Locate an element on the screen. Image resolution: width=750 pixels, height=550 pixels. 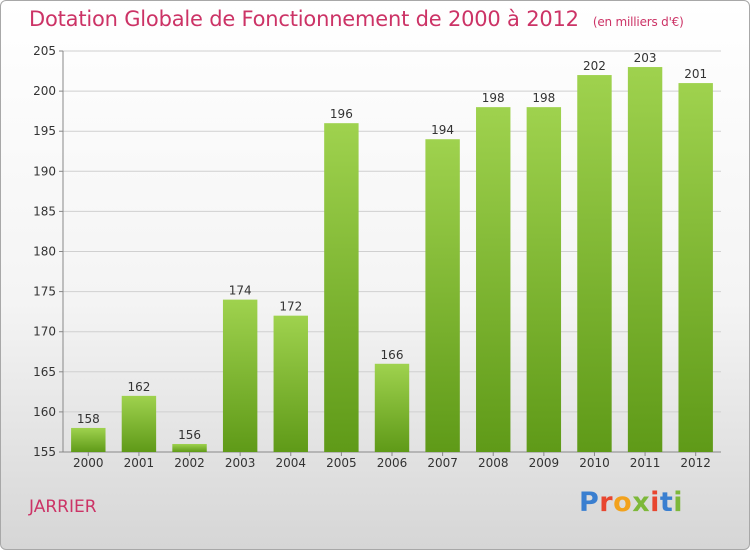
x-tick-label: 2003 is located at coordinates (240, 463).